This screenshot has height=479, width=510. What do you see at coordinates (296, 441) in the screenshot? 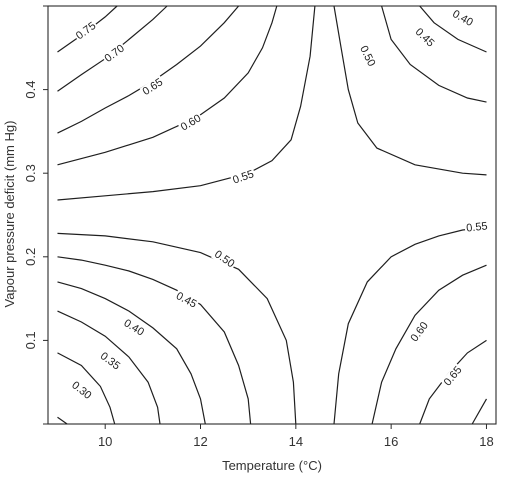
I see `x-tick-label: 14` at bounding box center [296, 441].